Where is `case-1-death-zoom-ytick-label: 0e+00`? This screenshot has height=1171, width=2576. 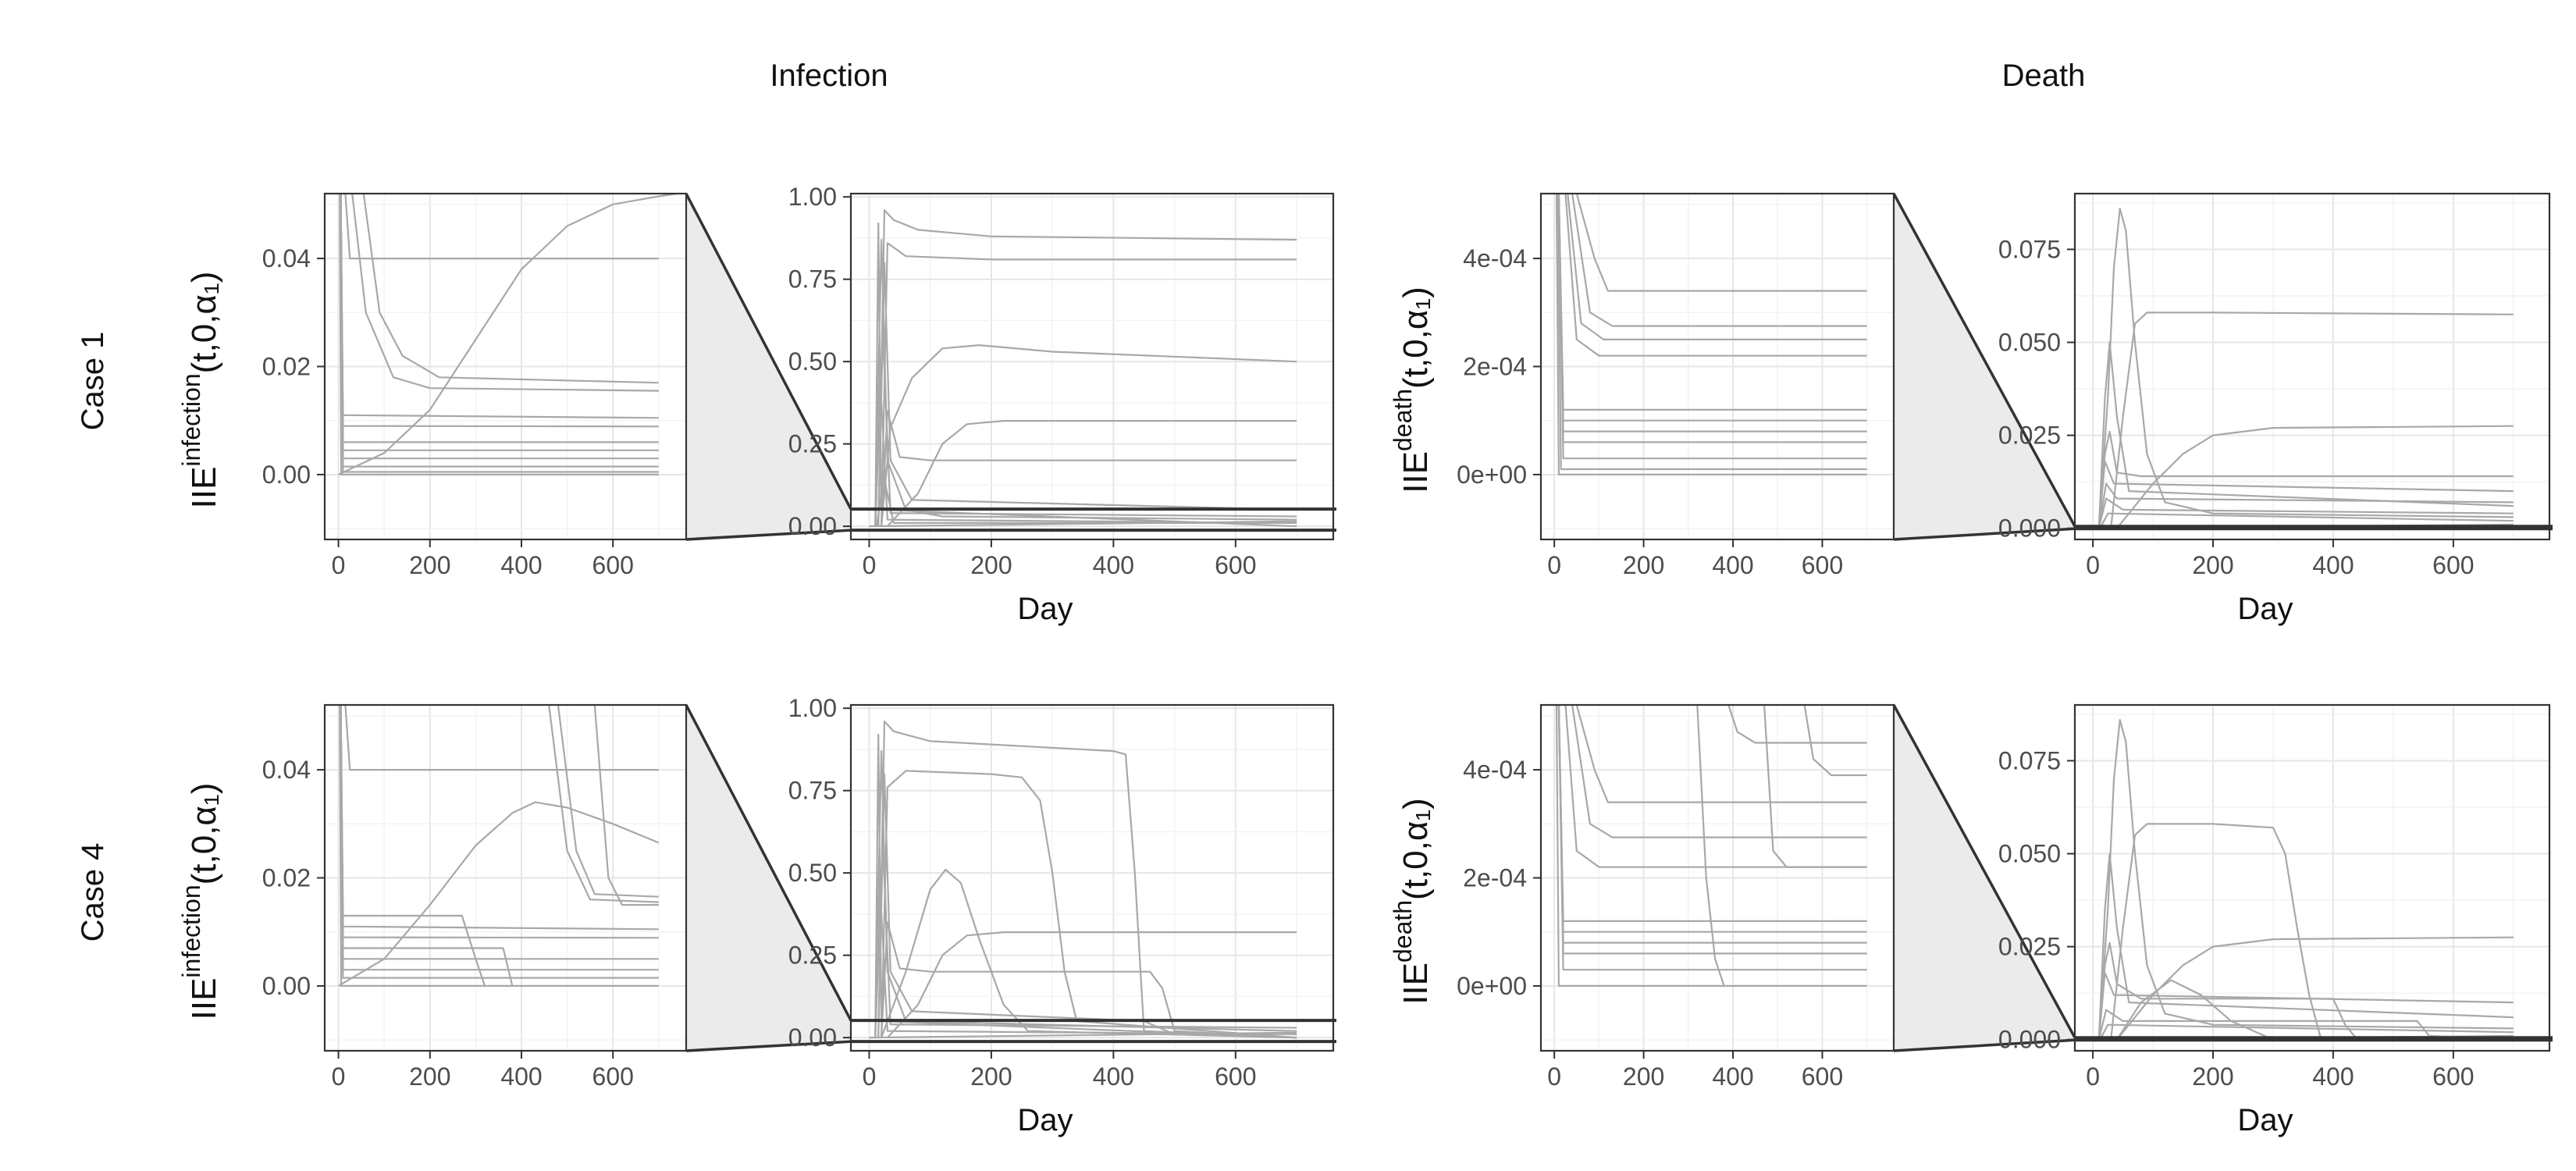 case-1-death-zoom-ytick-label: 0e+00 is located at coordinates (1492, 475).